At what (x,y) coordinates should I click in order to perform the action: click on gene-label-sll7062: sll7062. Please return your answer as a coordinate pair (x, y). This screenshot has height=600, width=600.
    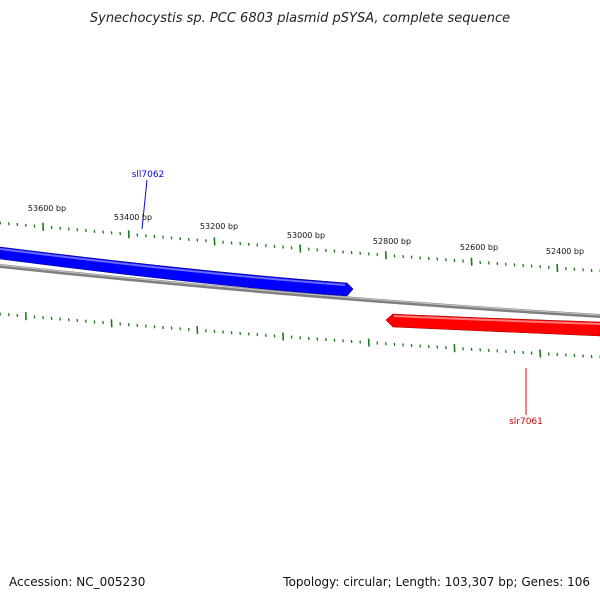
    Looking at the image, I should click on (148, 175).